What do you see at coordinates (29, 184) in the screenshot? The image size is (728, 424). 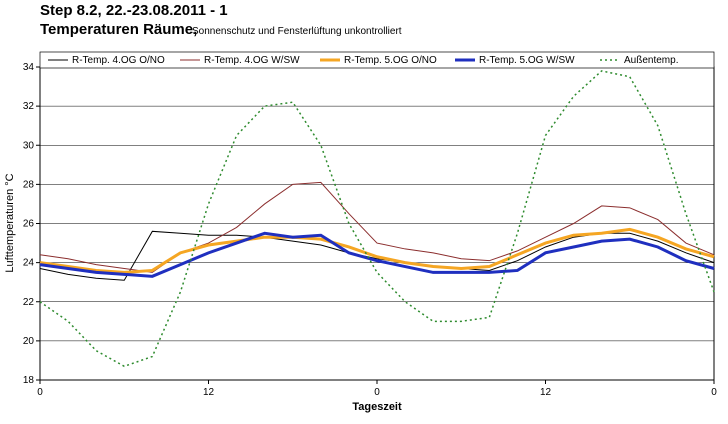 I see `y-tick-label: 28` at bounding box center [29, 184].